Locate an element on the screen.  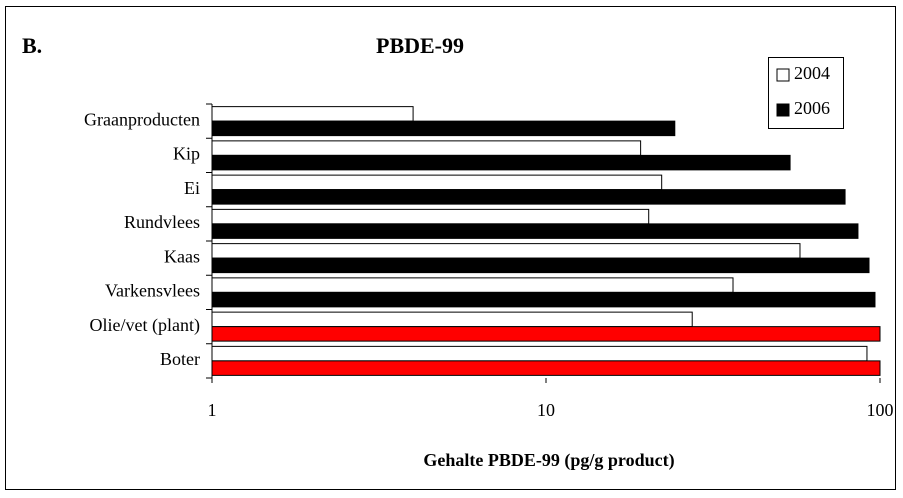
panel-label: B. is located at coordinates (32, 45).